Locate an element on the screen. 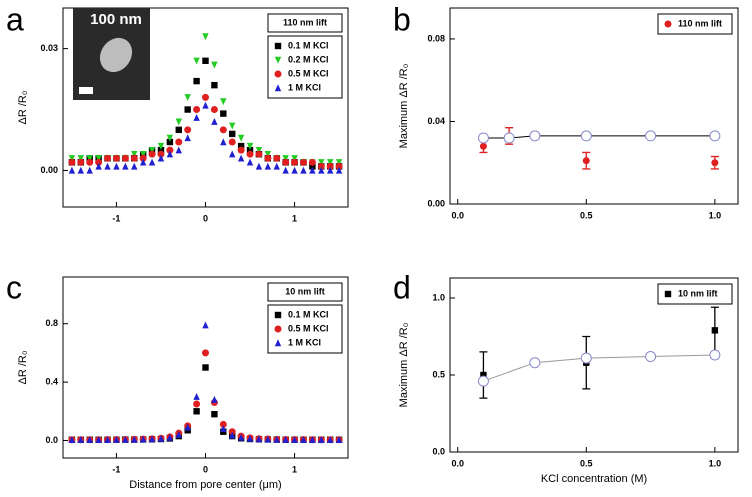  legend-title: 110 nm lift is located at coordinates (305, 22).